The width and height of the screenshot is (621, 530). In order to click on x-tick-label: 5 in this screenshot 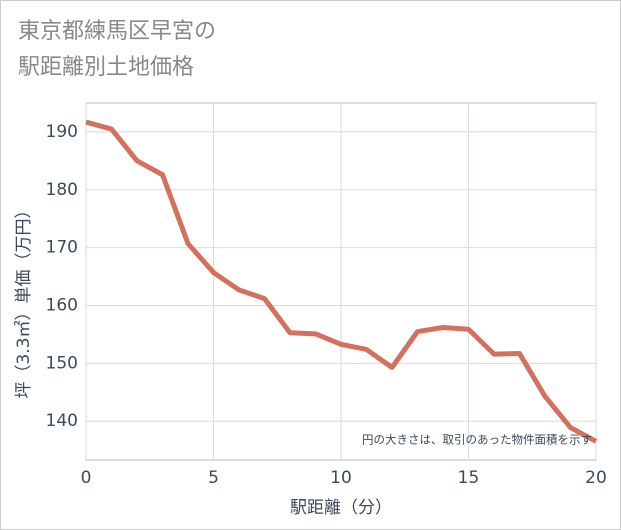, I will do `click(213, 478)`.